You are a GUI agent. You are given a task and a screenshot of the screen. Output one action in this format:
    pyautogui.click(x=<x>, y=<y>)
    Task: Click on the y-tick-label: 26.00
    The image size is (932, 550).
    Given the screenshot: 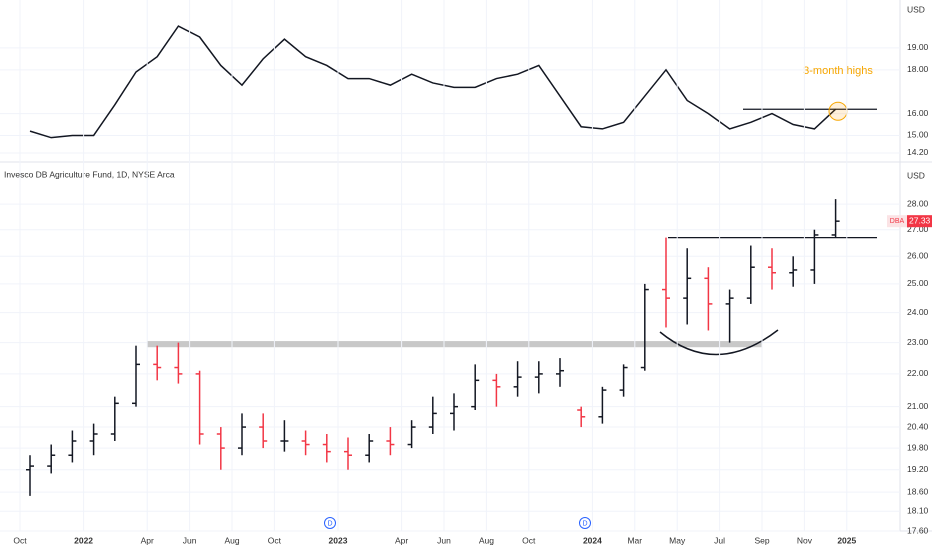 What is the action you would take?
    pyautogui.click(x=918, y=256)
    